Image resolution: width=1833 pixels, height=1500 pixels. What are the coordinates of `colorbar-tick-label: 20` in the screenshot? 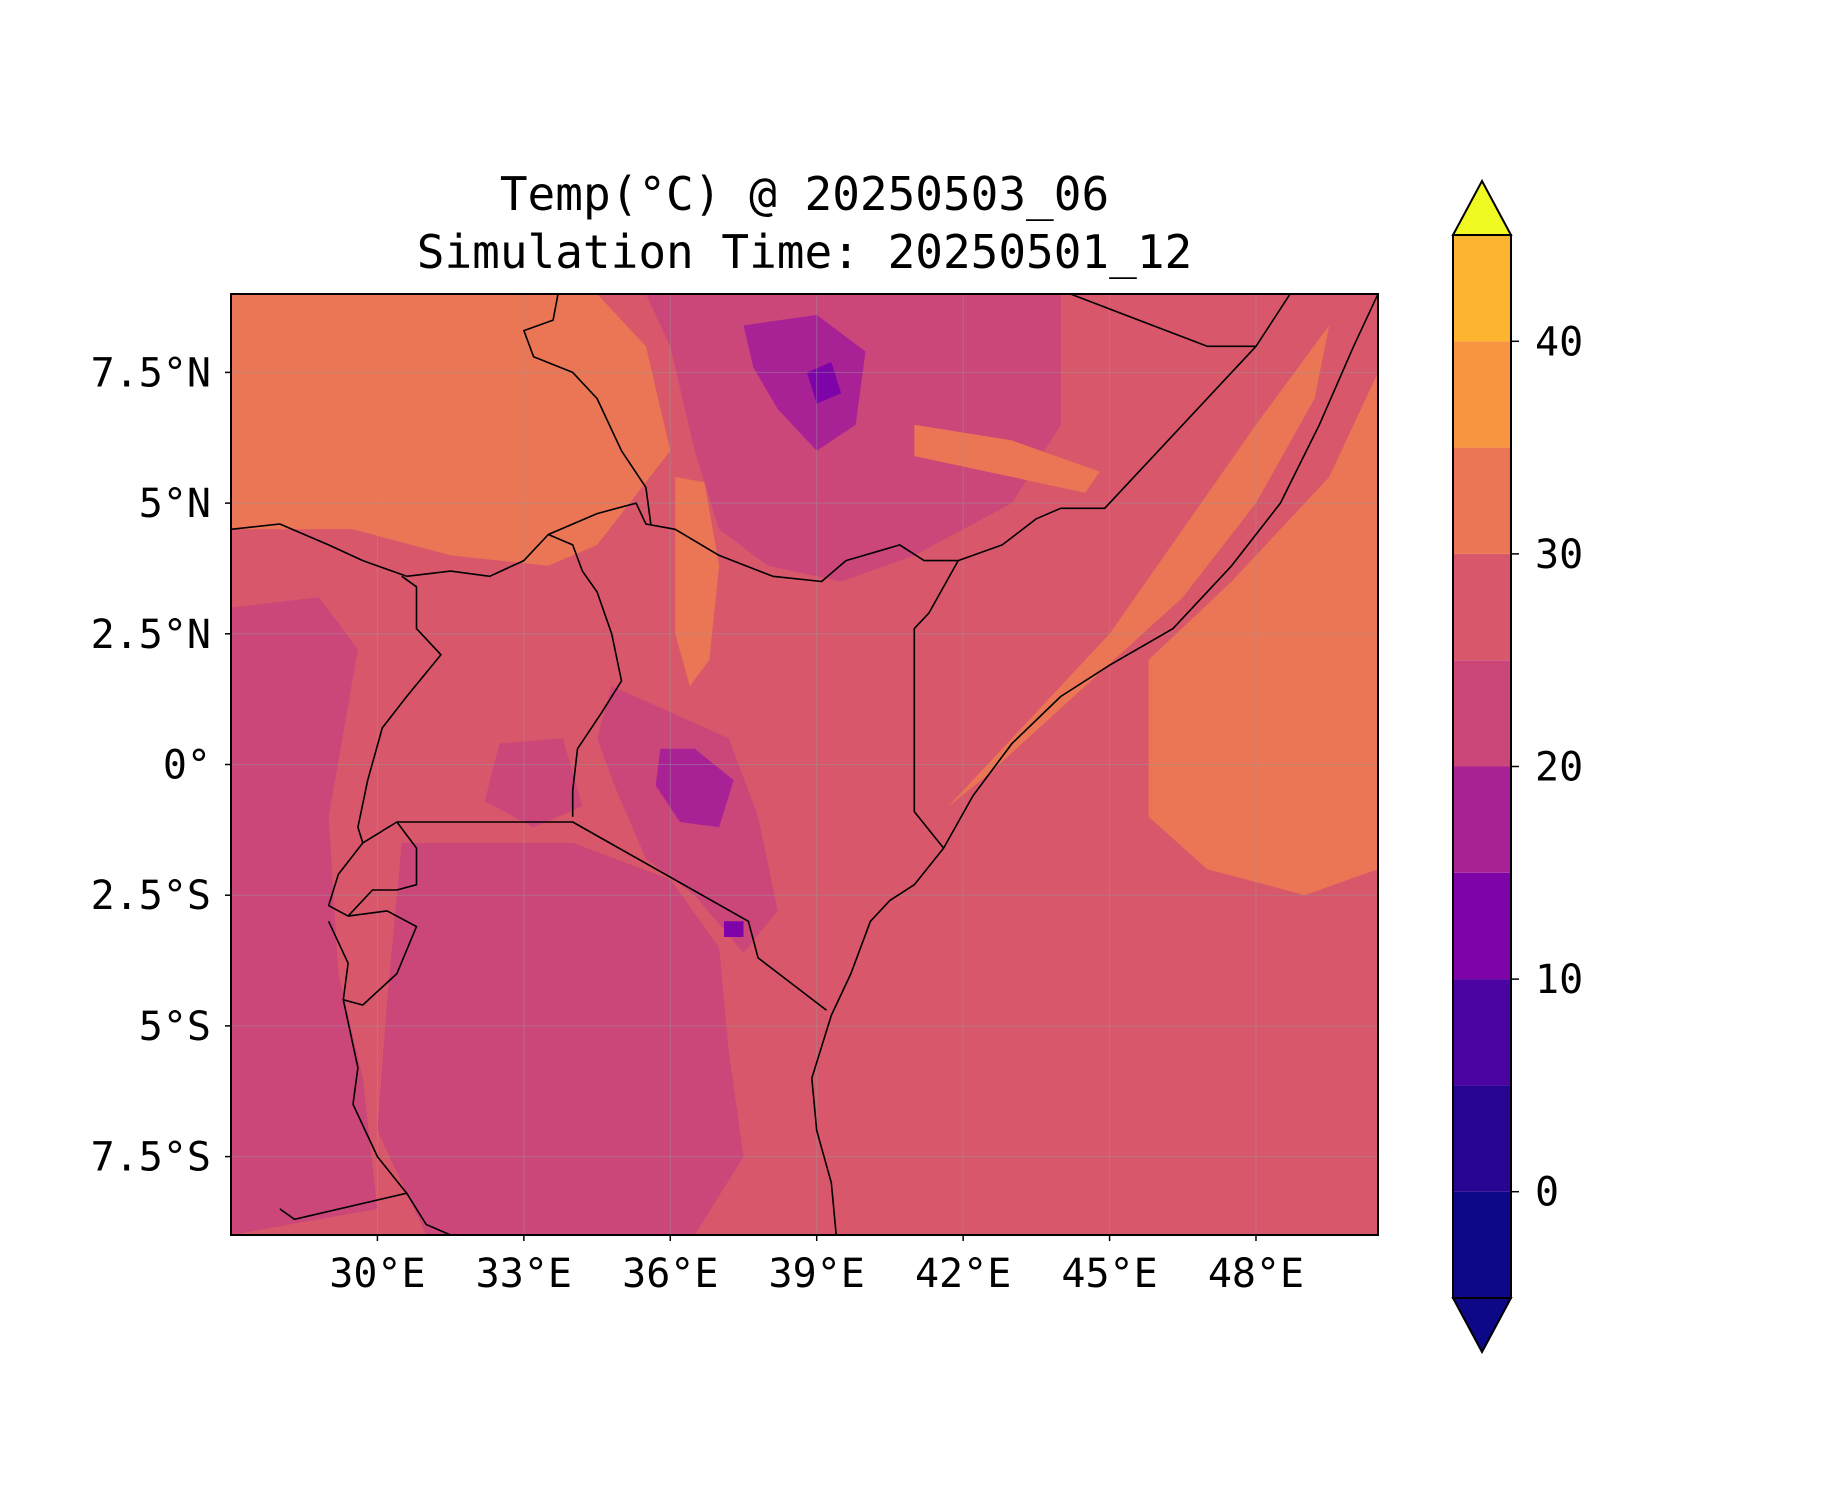 It's located at (1559, 768).